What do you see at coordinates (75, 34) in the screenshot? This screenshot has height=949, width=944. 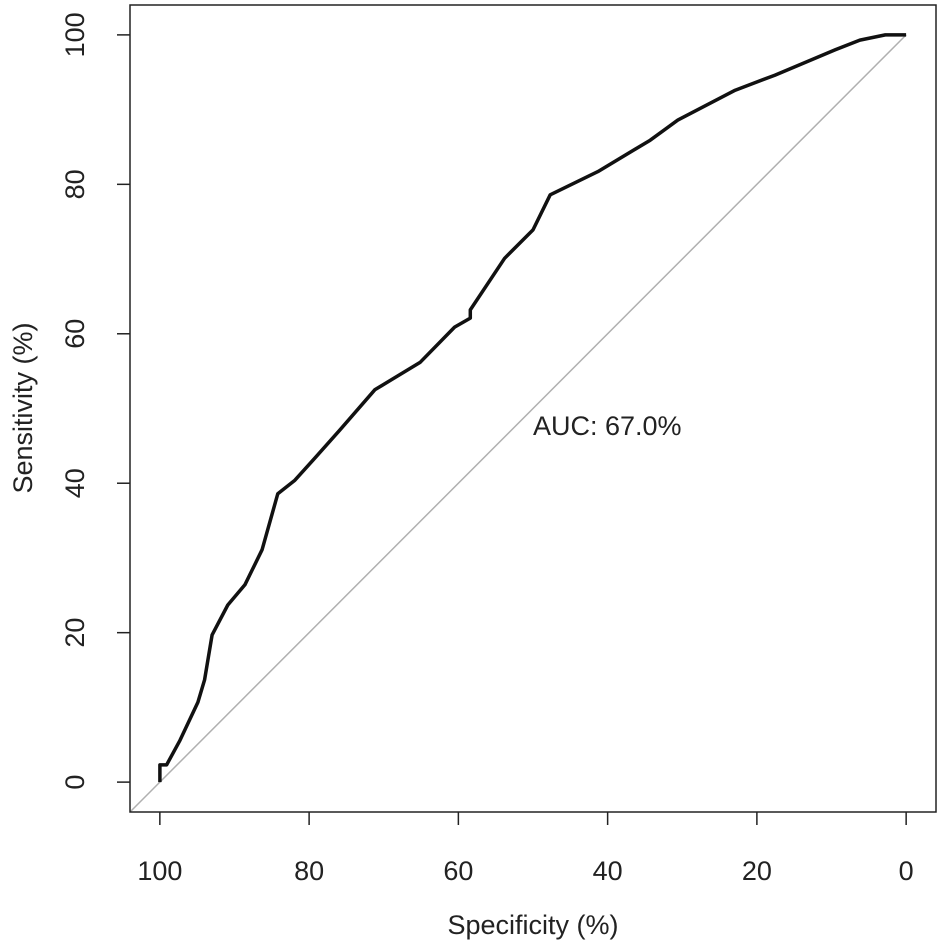 I see `y-tick-label: 100` at bounding box center [75, 34].